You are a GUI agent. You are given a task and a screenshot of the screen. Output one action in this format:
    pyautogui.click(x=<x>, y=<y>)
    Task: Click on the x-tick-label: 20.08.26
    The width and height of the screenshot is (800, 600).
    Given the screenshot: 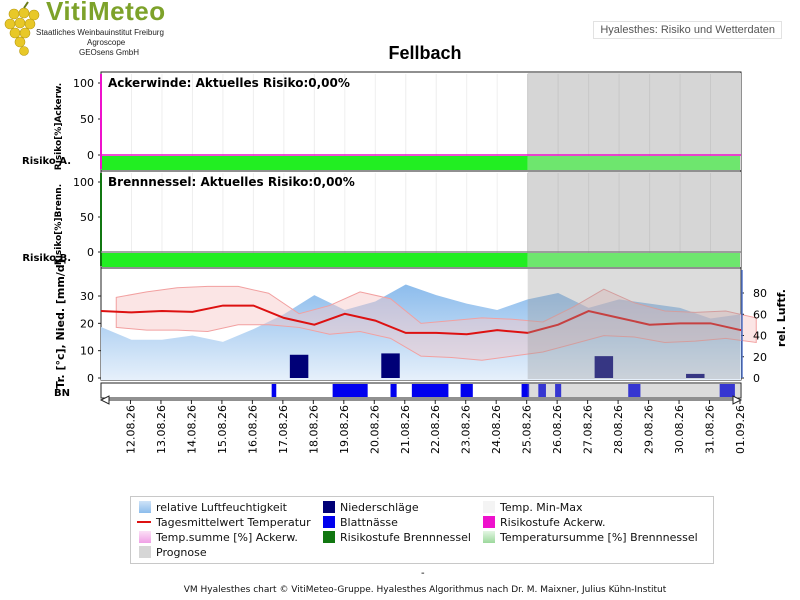 What is the action you would take?
    pyautogui.click(x=374, y=429)
    